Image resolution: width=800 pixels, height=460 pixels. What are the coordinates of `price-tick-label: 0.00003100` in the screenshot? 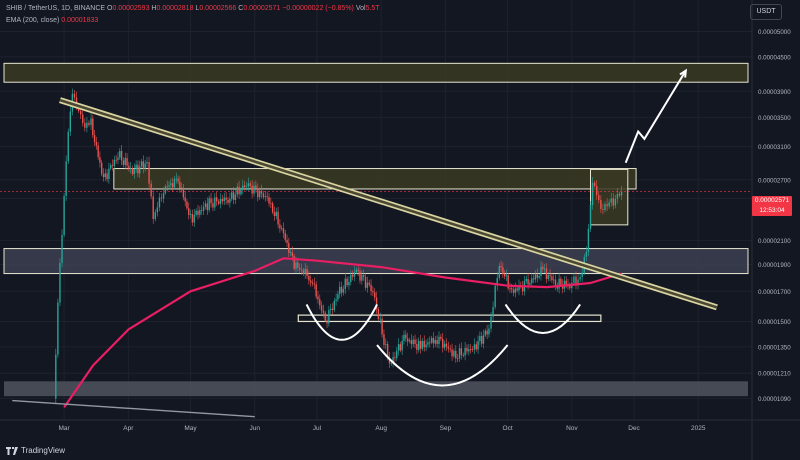 It's located at (774, 147).